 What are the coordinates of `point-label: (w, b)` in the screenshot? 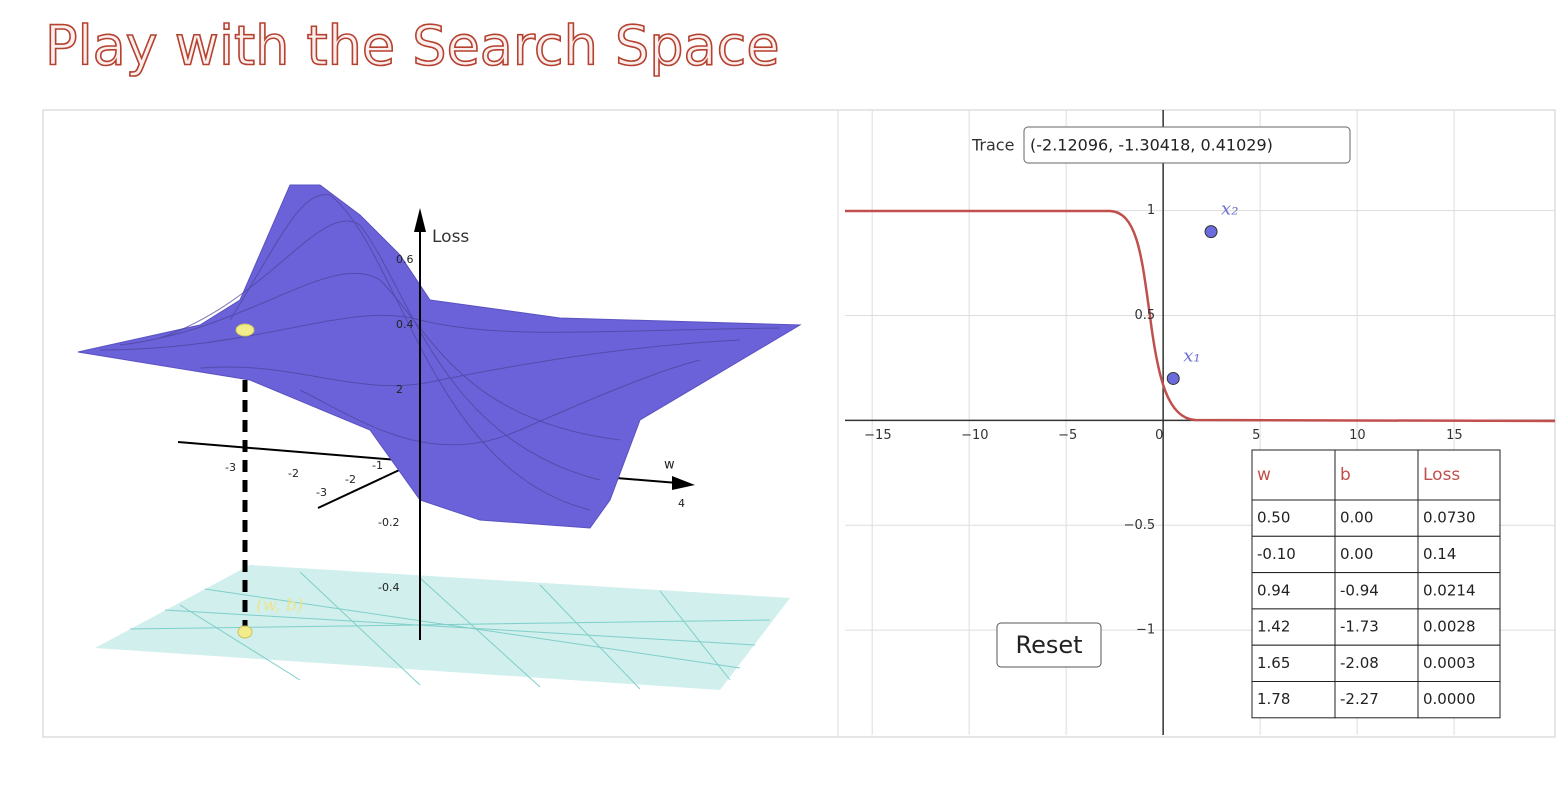 It's located at (280, 606).